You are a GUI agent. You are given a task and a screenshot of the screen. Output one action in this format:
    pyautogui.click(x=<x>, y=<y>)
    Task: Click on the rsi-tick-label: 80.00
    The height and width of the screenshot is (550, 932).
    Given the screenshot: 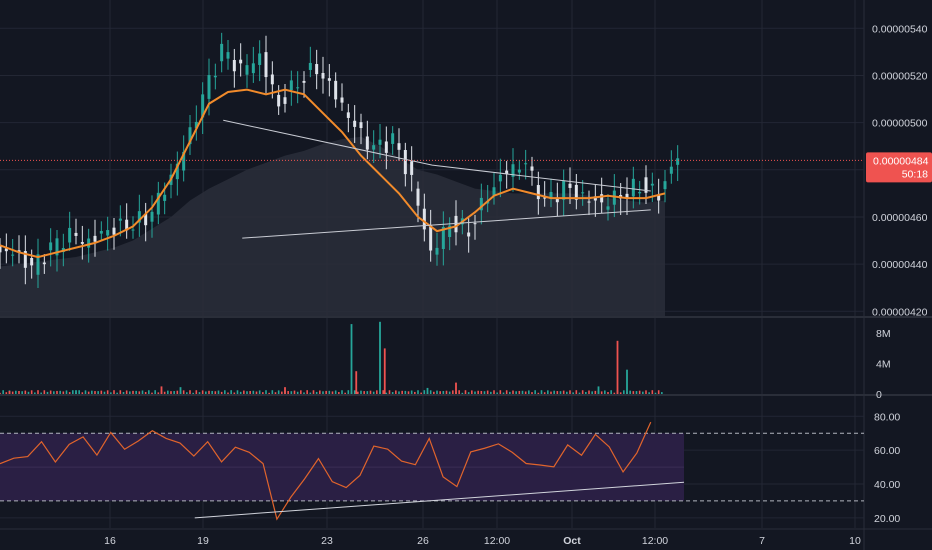 What is the action you would take?
    pyautogui.click(x=887, y=417)
    